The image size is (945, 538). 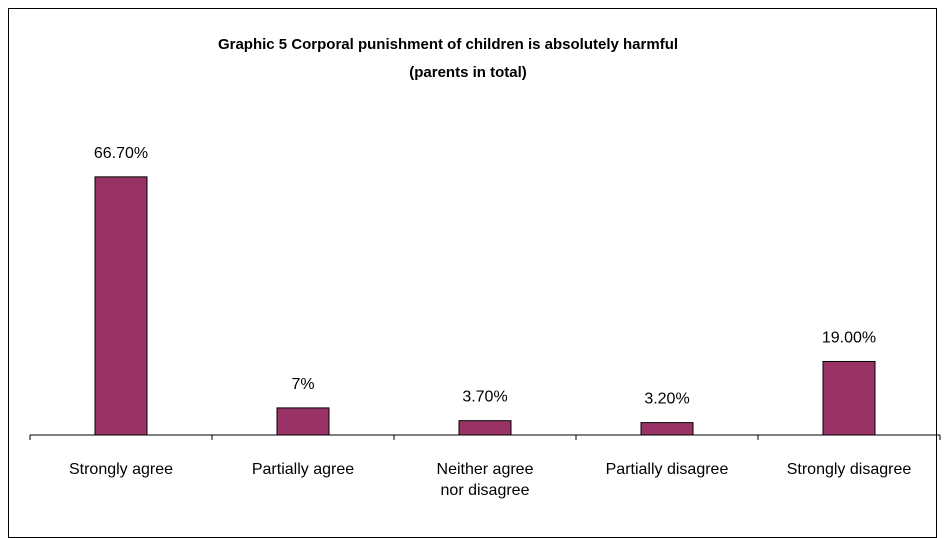 What do you see at coordinates (484, 397) in the screenshot?
I see `data-label: 3.70%` at bounding box center [484, 397].